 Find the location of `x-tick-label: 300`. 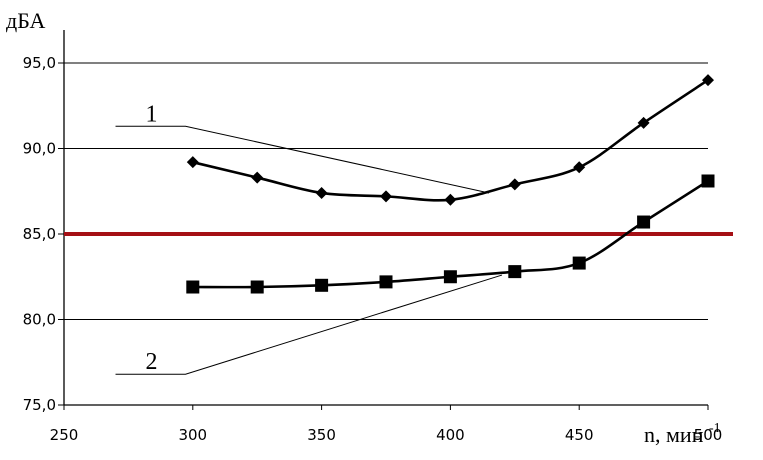

x-tick-label: 300 is located at coordinates (192, 435).